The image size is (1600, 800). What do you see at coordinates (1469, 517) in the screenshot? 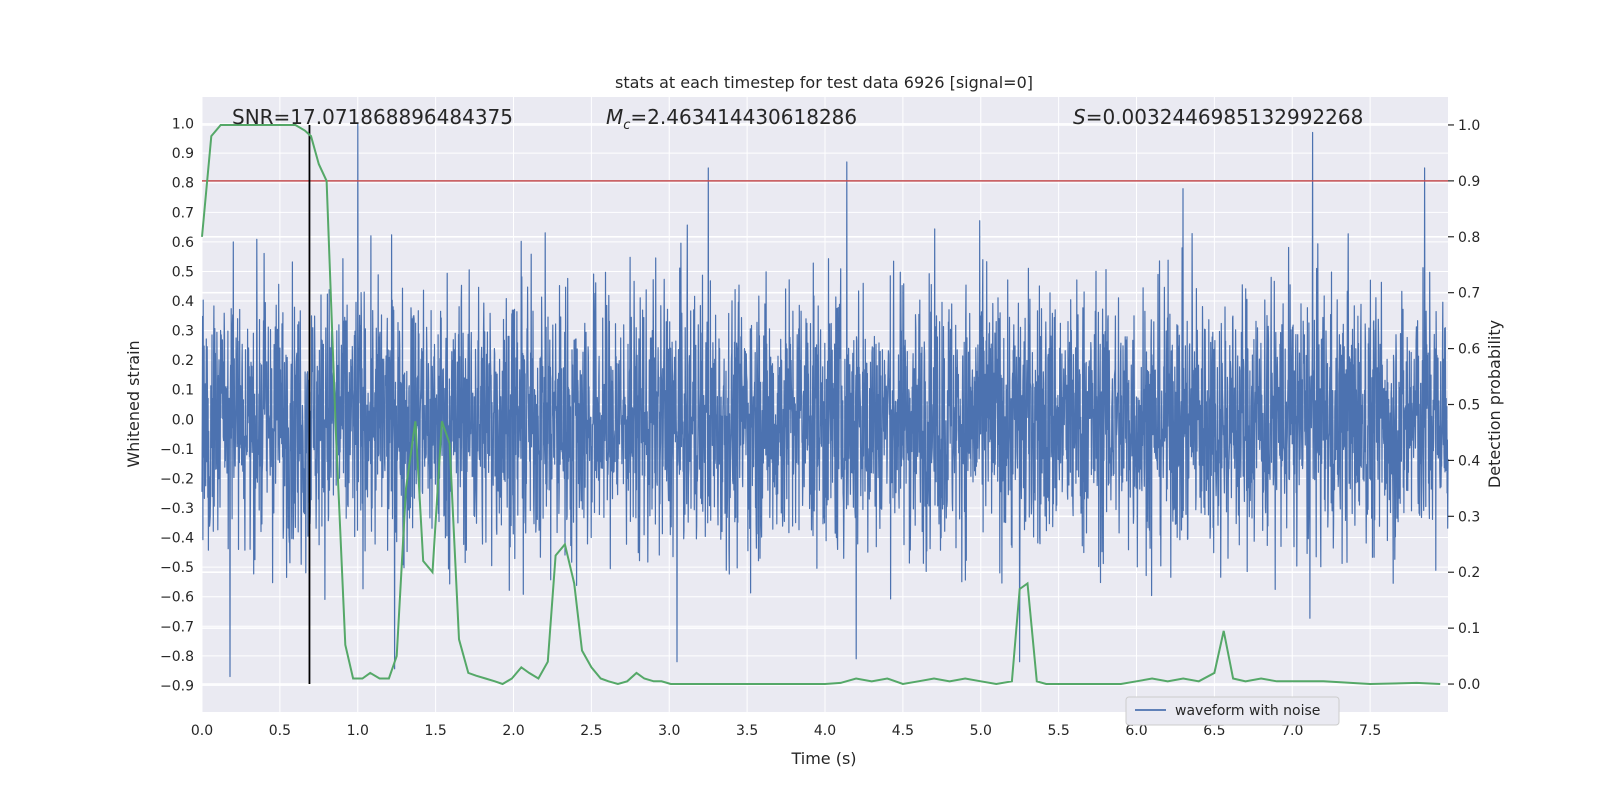
I see `y2-tick-label: 0.3` at bounding box center [1469, 517].